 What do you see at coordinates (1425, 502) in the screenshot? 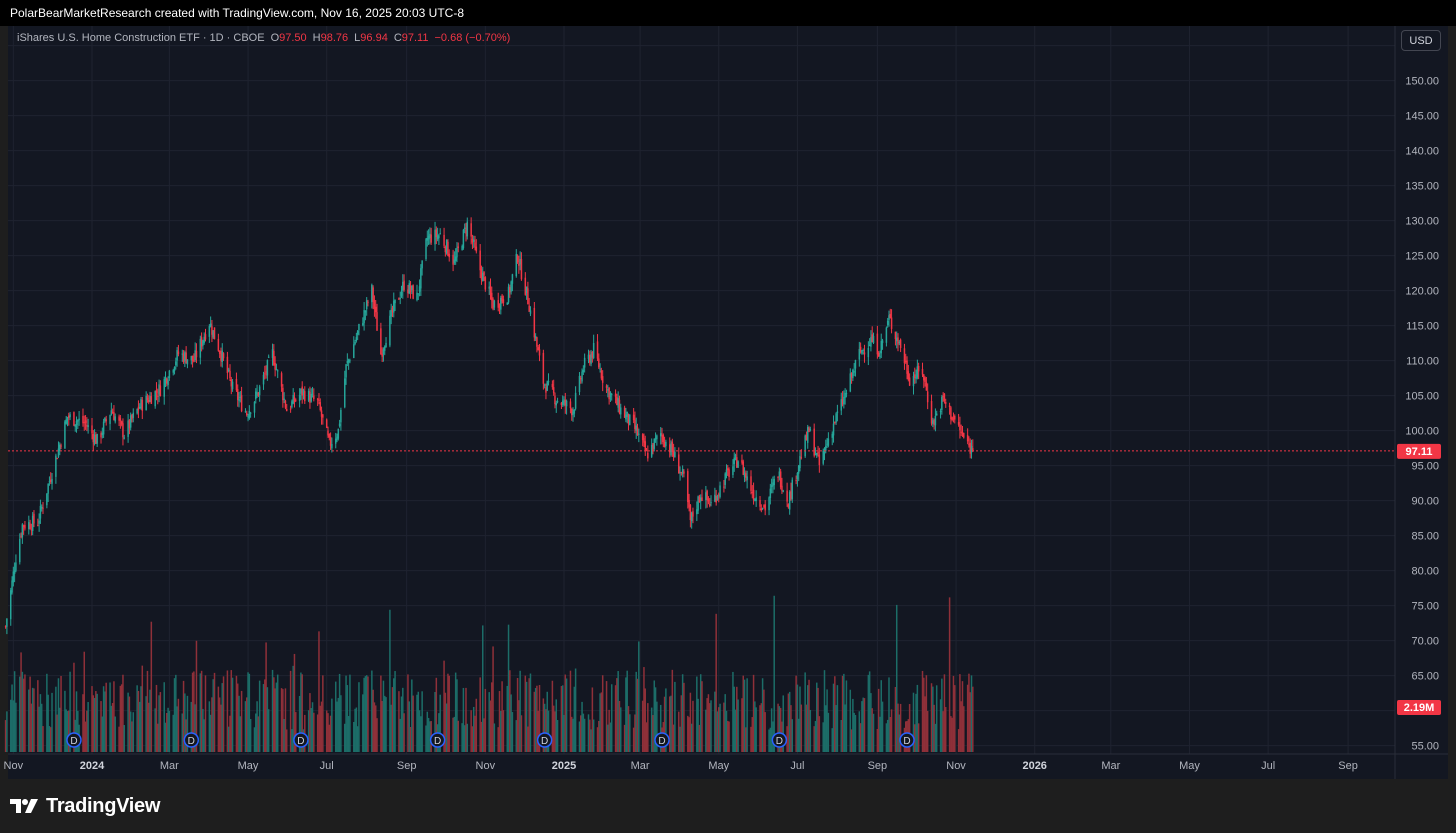
I see `price-tick-label: 90.00` at bounding box center [1425, 502].